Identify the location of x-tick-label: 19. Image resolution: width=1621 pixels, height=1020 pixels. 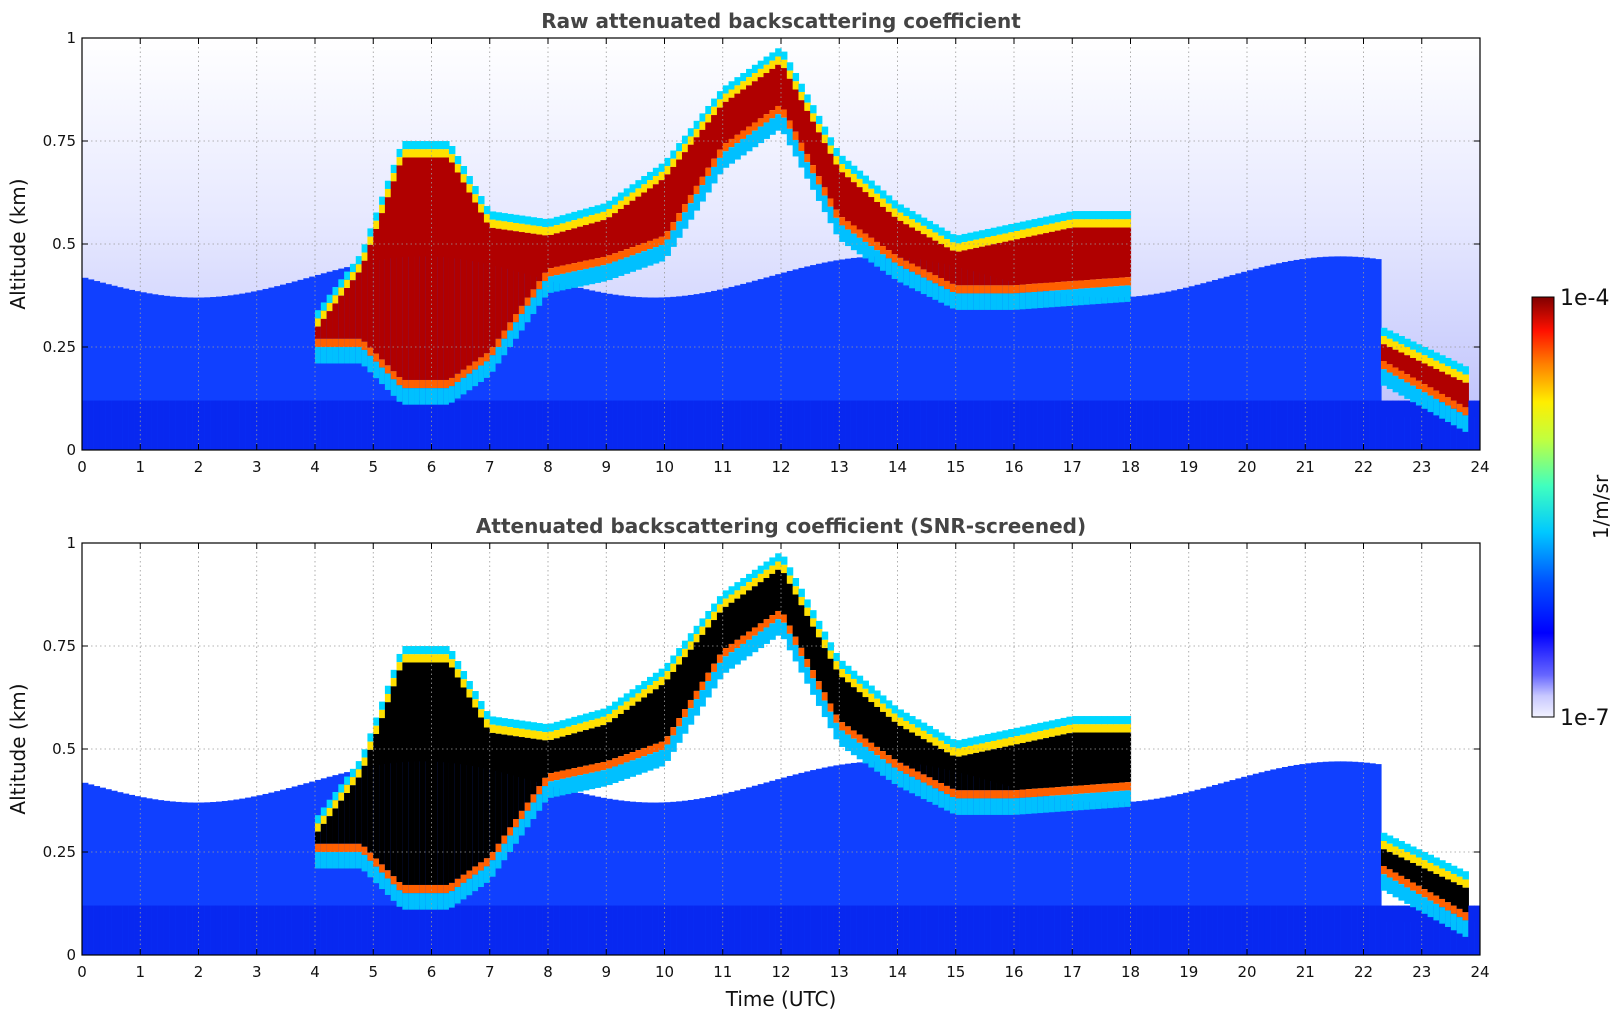
(1188, 972).